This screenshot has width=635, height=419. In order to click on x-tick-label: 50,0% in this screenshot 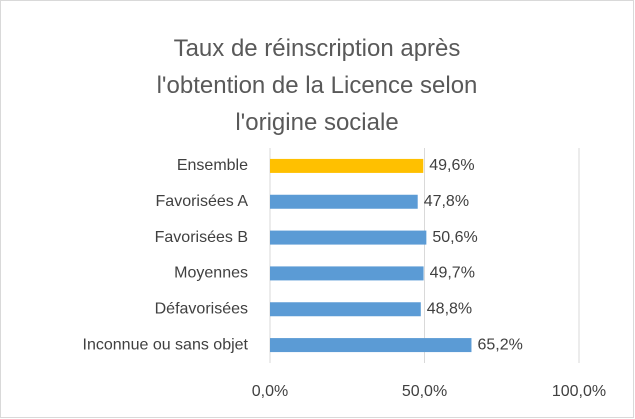, I will do `click(424, 391)`.